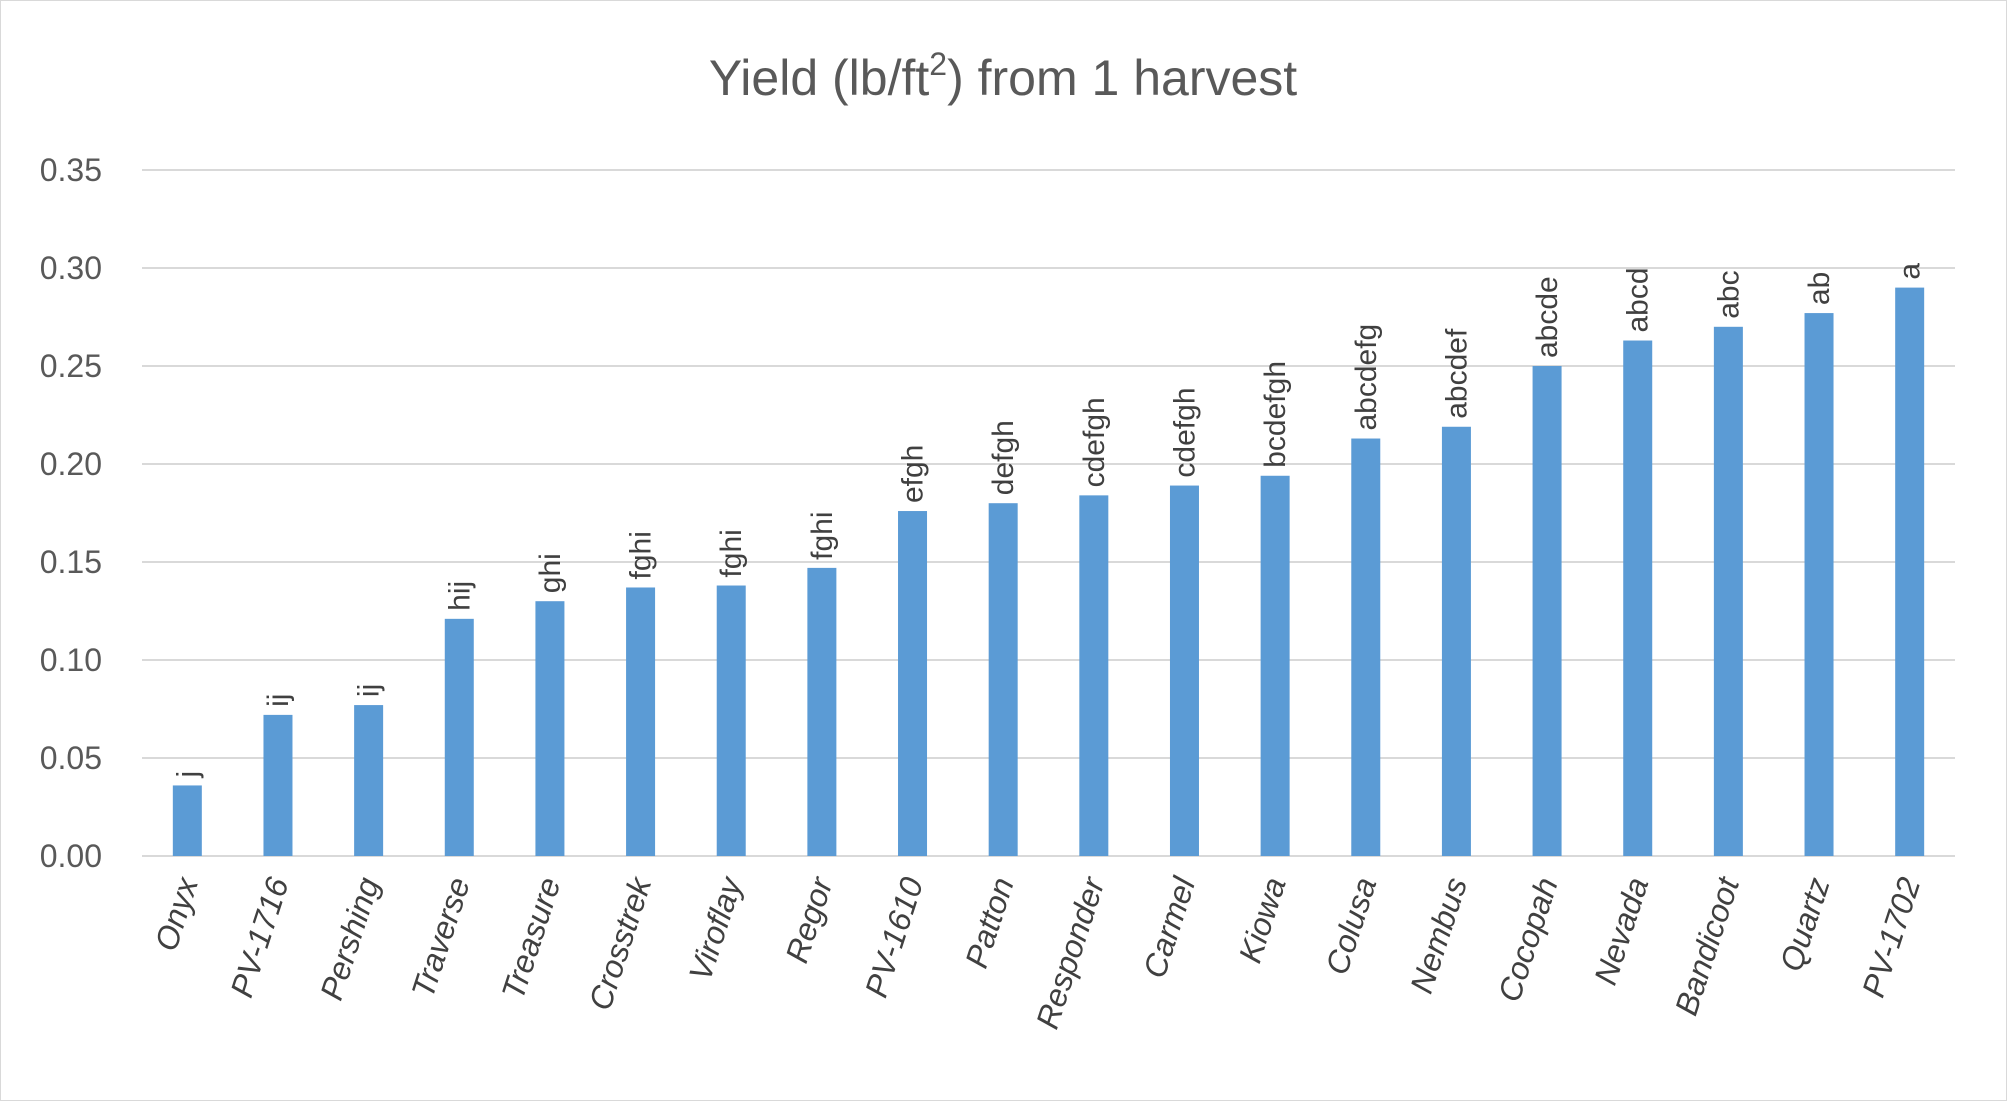 The width and height of the screenshot is (2007, 1101). What do you see at coordinates (819, 78) in the screenshot?
I see `chart-title-main: Yield (lb/ft` at bounding box center [819, 78].